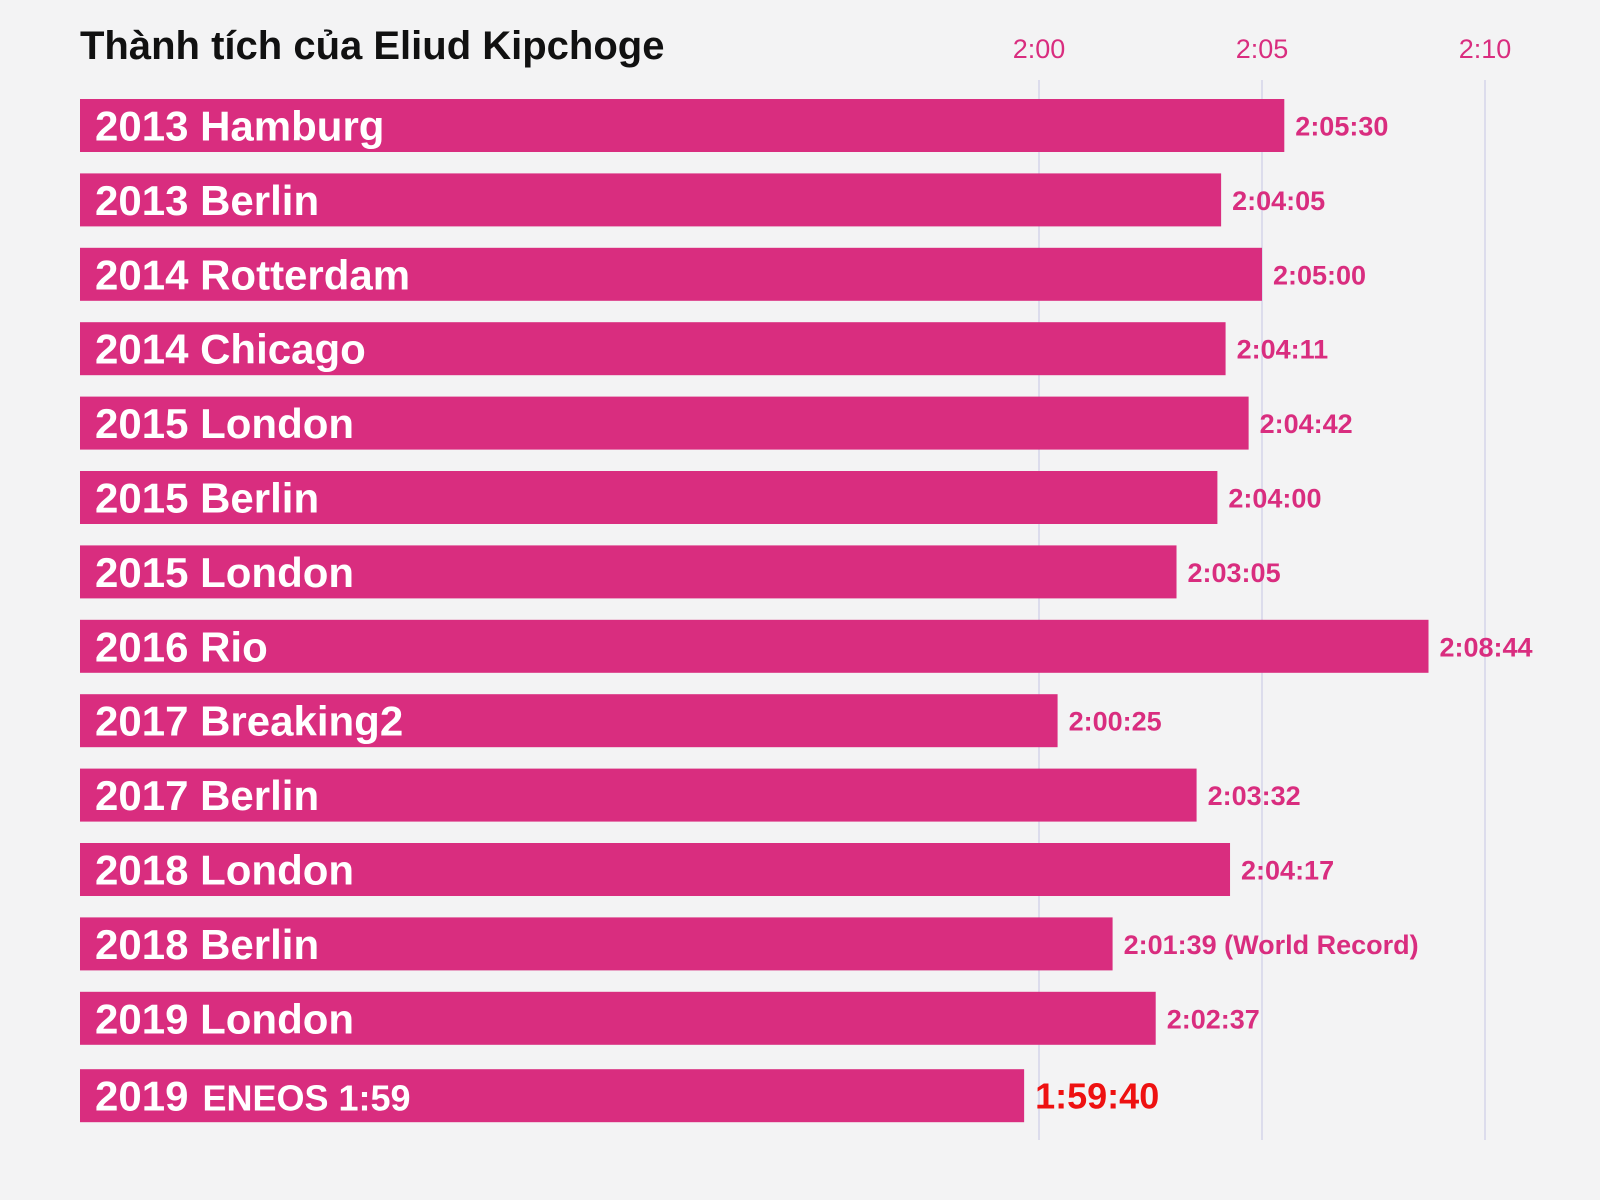  Describe the element at coordinates (1039, 49) in the screenshot. I see `x-tick-label: 2:00` at that location.